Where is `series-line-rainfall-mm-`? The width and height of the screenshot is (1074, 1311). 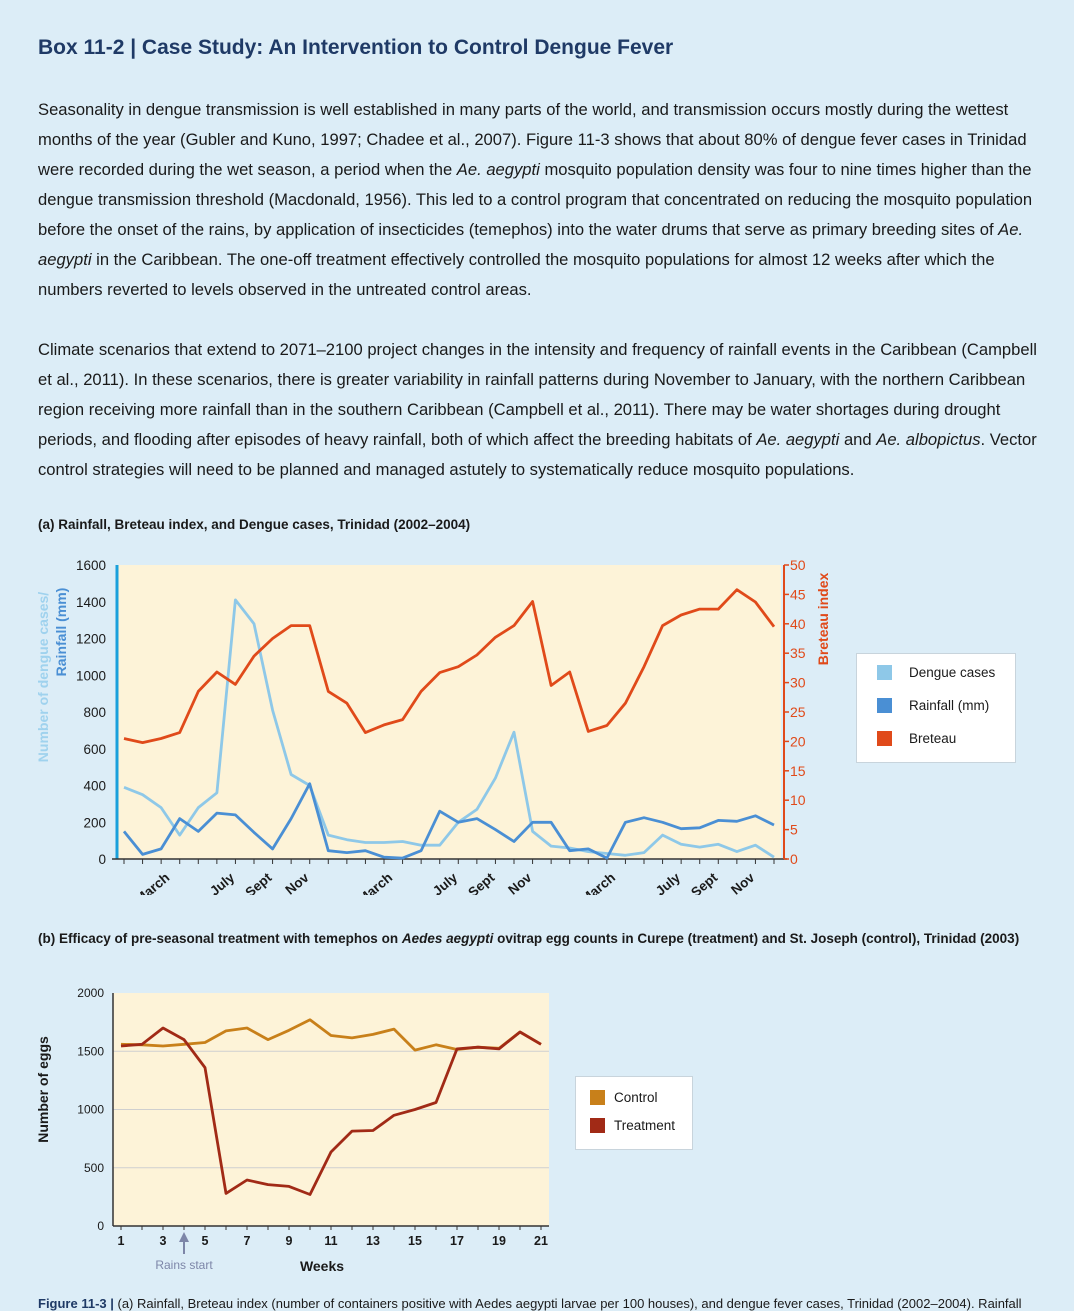 series-line-rainfall-mm- is located at coordinates (448, 821).